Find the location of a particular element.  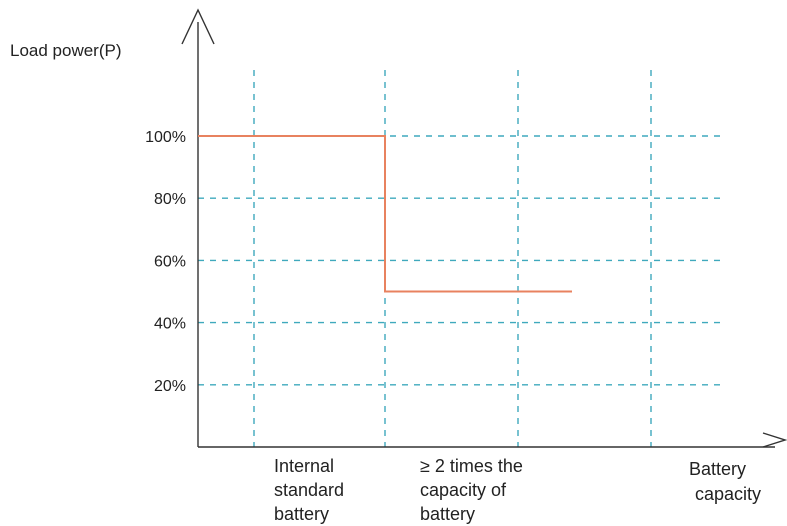

y-tick-label-60: 60% is located at coordinates (170, 261).